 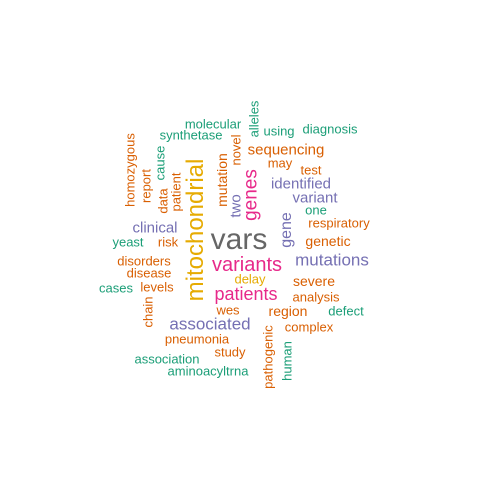 I want to click on word-disease: disease, so click(x=149, y=273).